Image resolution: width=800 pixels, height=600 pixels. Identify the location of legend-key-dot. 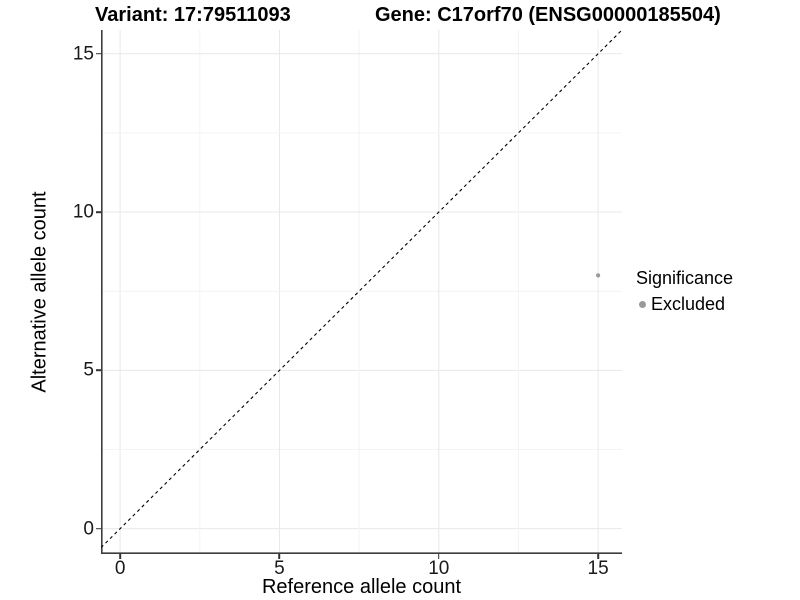
(642, 304).